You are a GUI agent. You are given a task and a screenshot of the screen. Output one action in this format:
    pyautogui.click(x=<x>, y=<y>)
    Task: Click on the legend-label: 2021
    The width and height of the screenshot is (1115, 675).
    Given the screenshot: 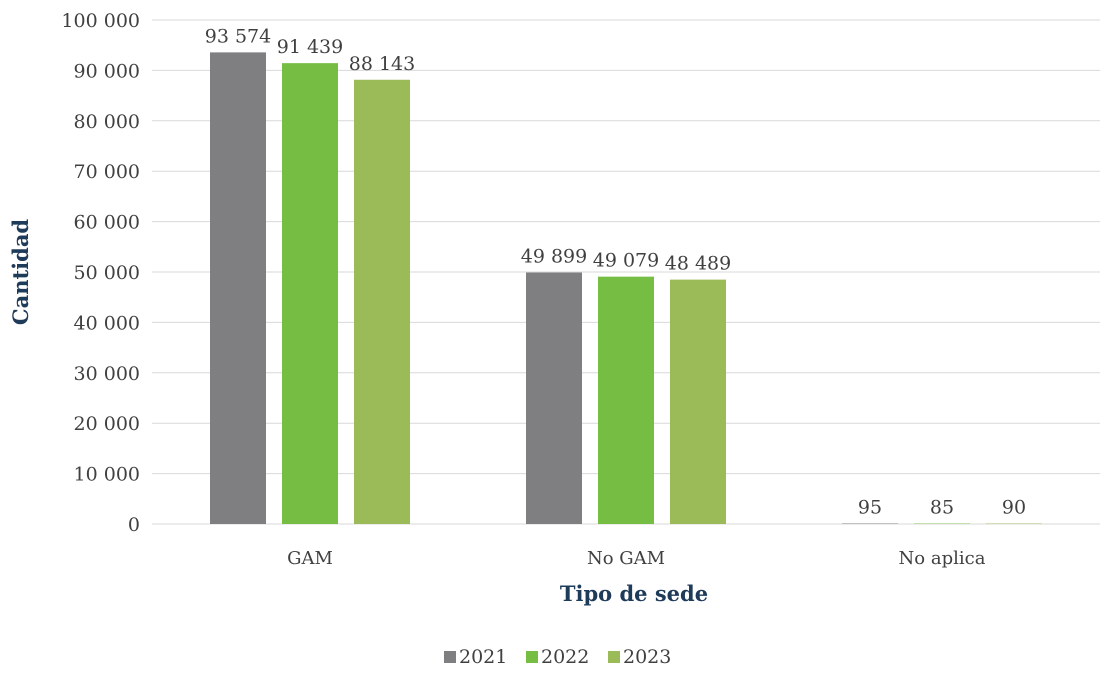 What is the action you would take?
    pyautogui.click(x=483, y=657)
    